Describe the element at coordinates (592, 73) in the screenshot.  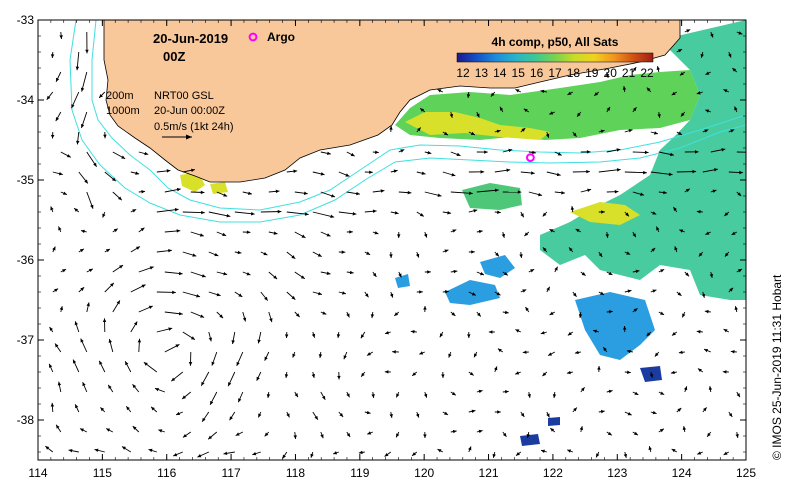
I see `colorbar-tick-label: 19` at that location.